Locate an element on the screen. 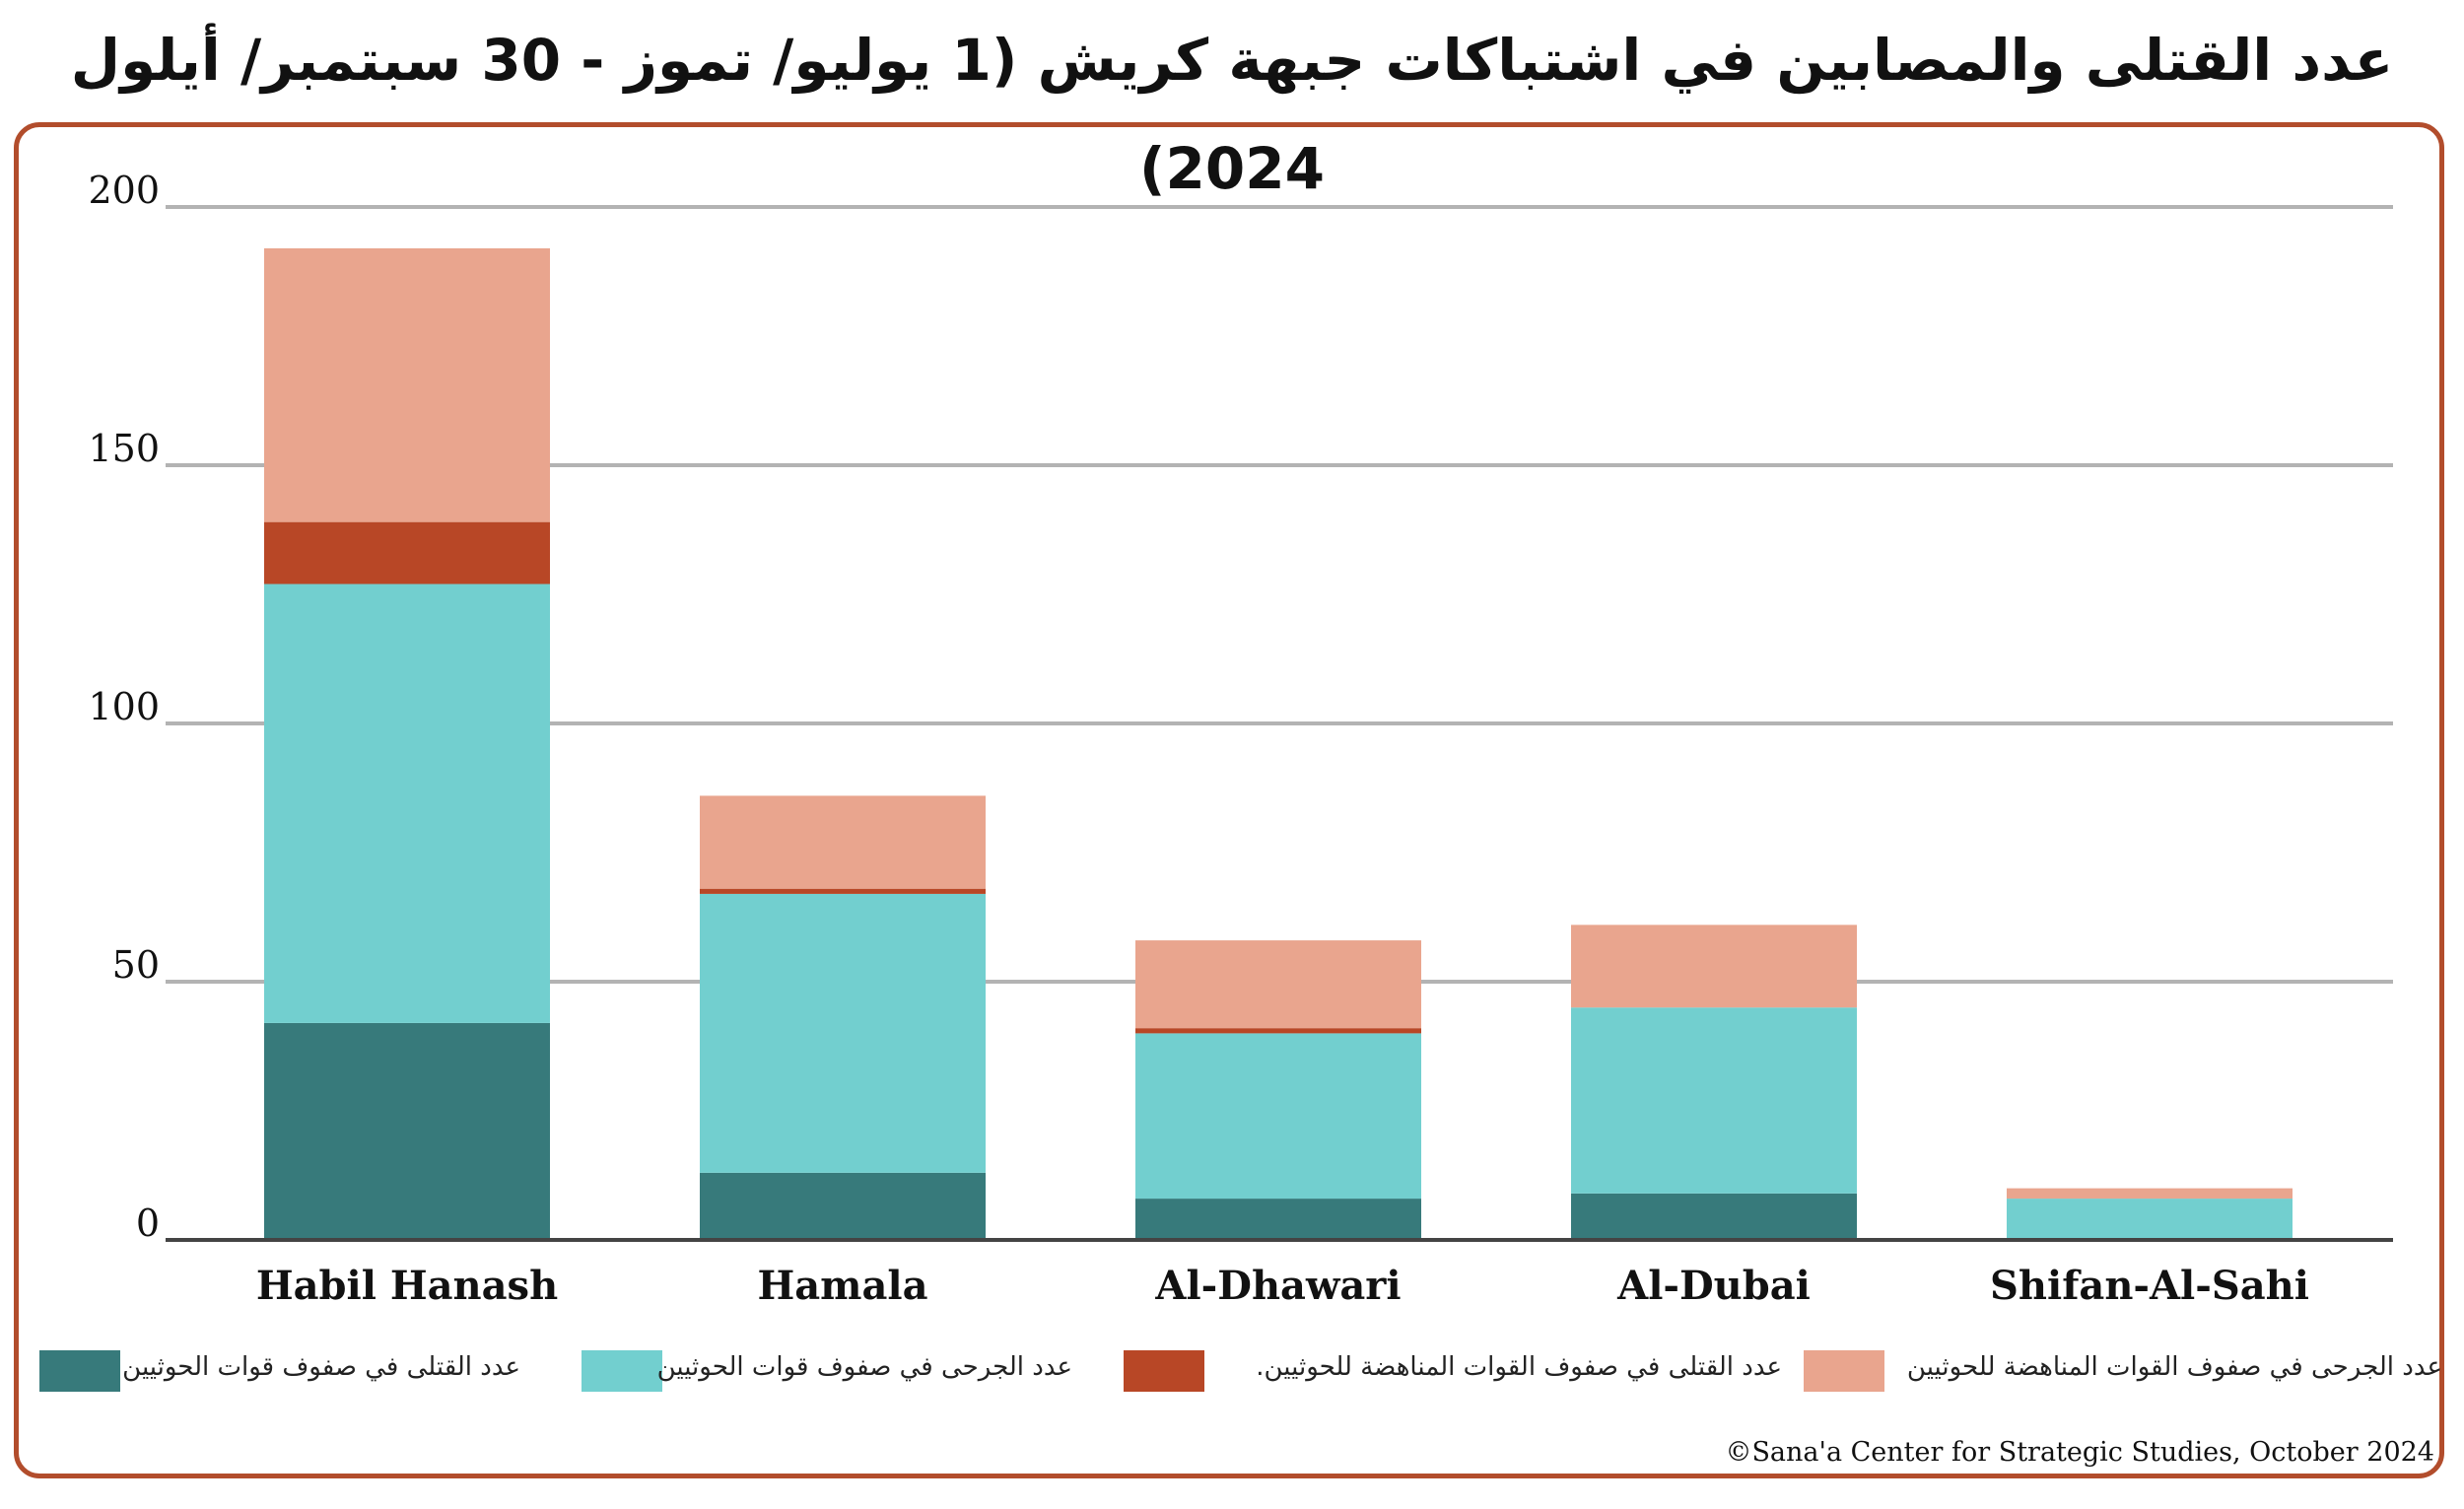 Image resolution: width=2464 pixels, height=1509 pixels. y-tick-label: 150 is located at coordinates (124, 448).